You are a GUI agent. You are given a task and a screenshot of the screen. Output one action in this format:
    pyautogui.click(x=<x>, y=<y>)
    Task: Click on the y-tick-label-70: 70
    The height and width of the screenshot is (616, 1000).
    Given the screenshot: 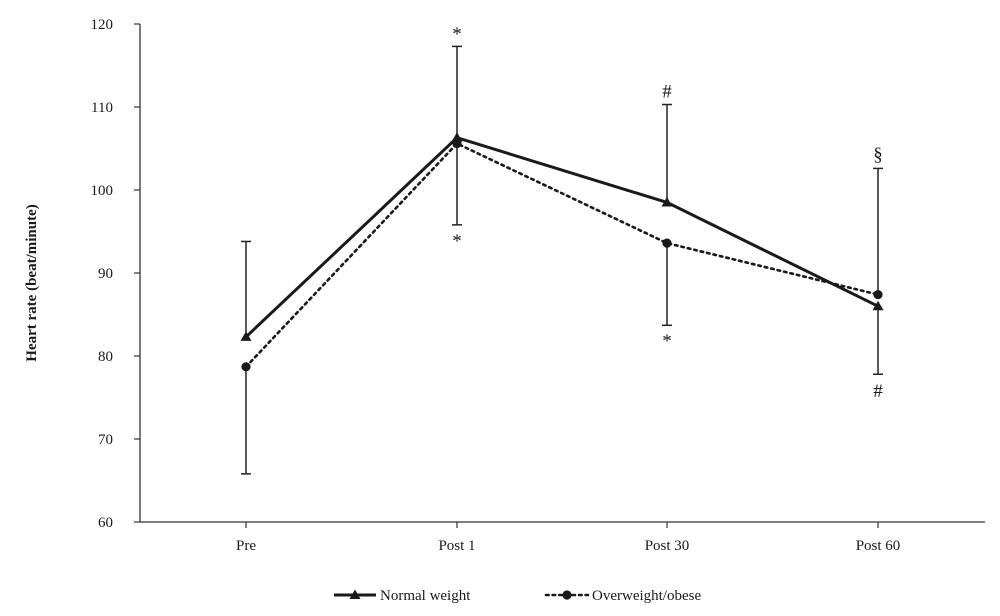 What is the action you would take?
    pyautogui.click(x=105, y=440)
    